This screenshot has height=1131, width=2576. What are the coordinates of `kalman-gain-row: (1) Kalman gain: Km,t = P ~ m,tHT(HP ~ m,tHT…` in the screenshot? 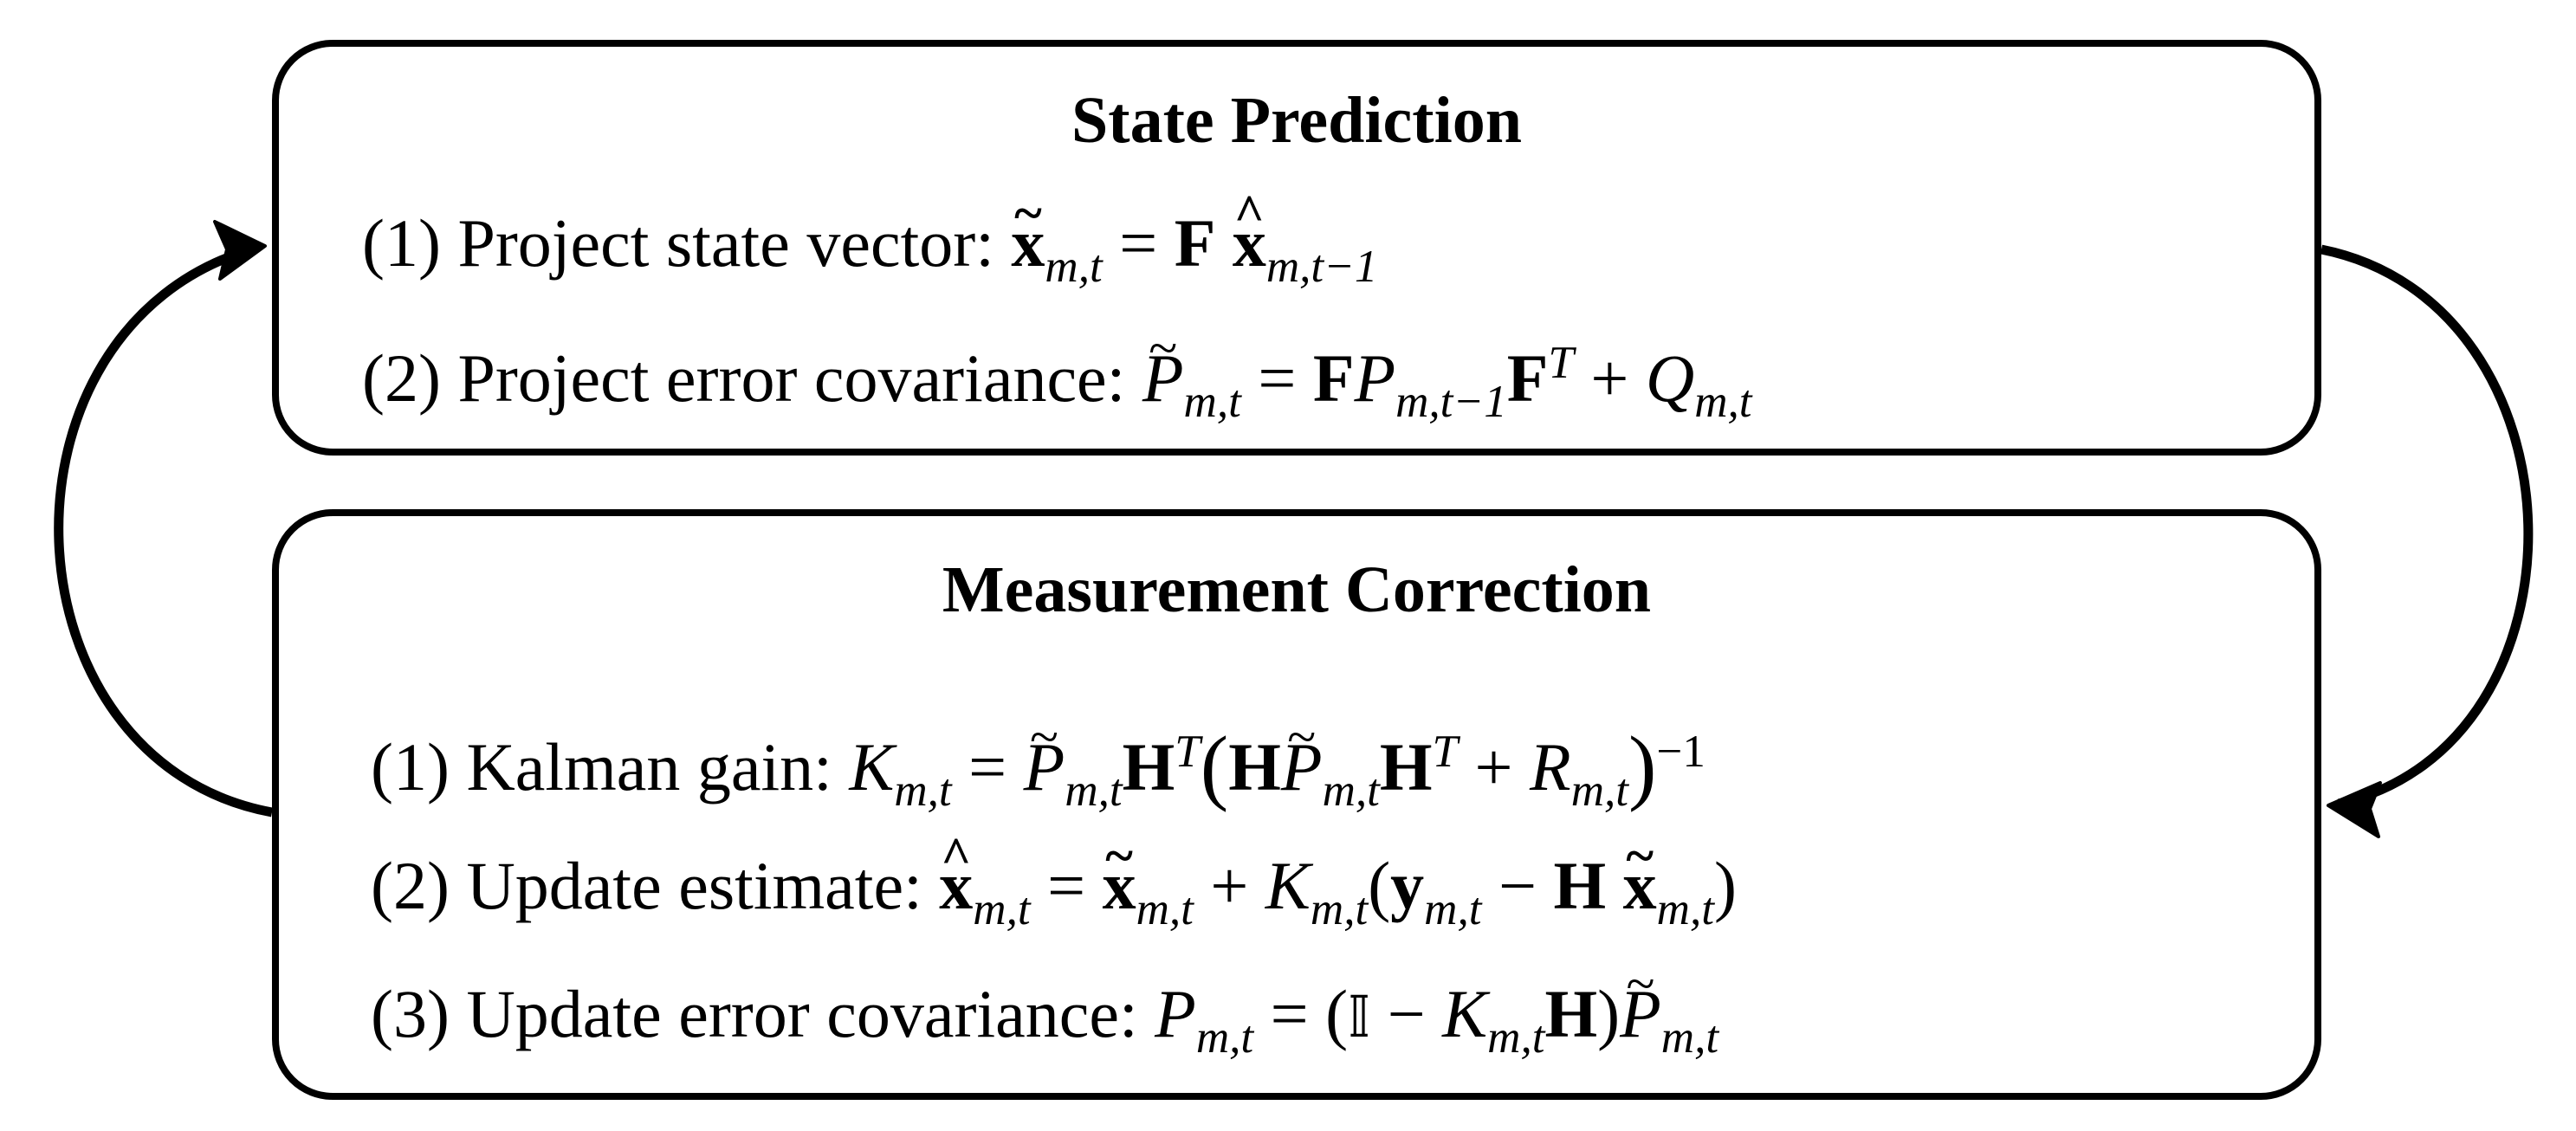 It's located at (1038, 763).